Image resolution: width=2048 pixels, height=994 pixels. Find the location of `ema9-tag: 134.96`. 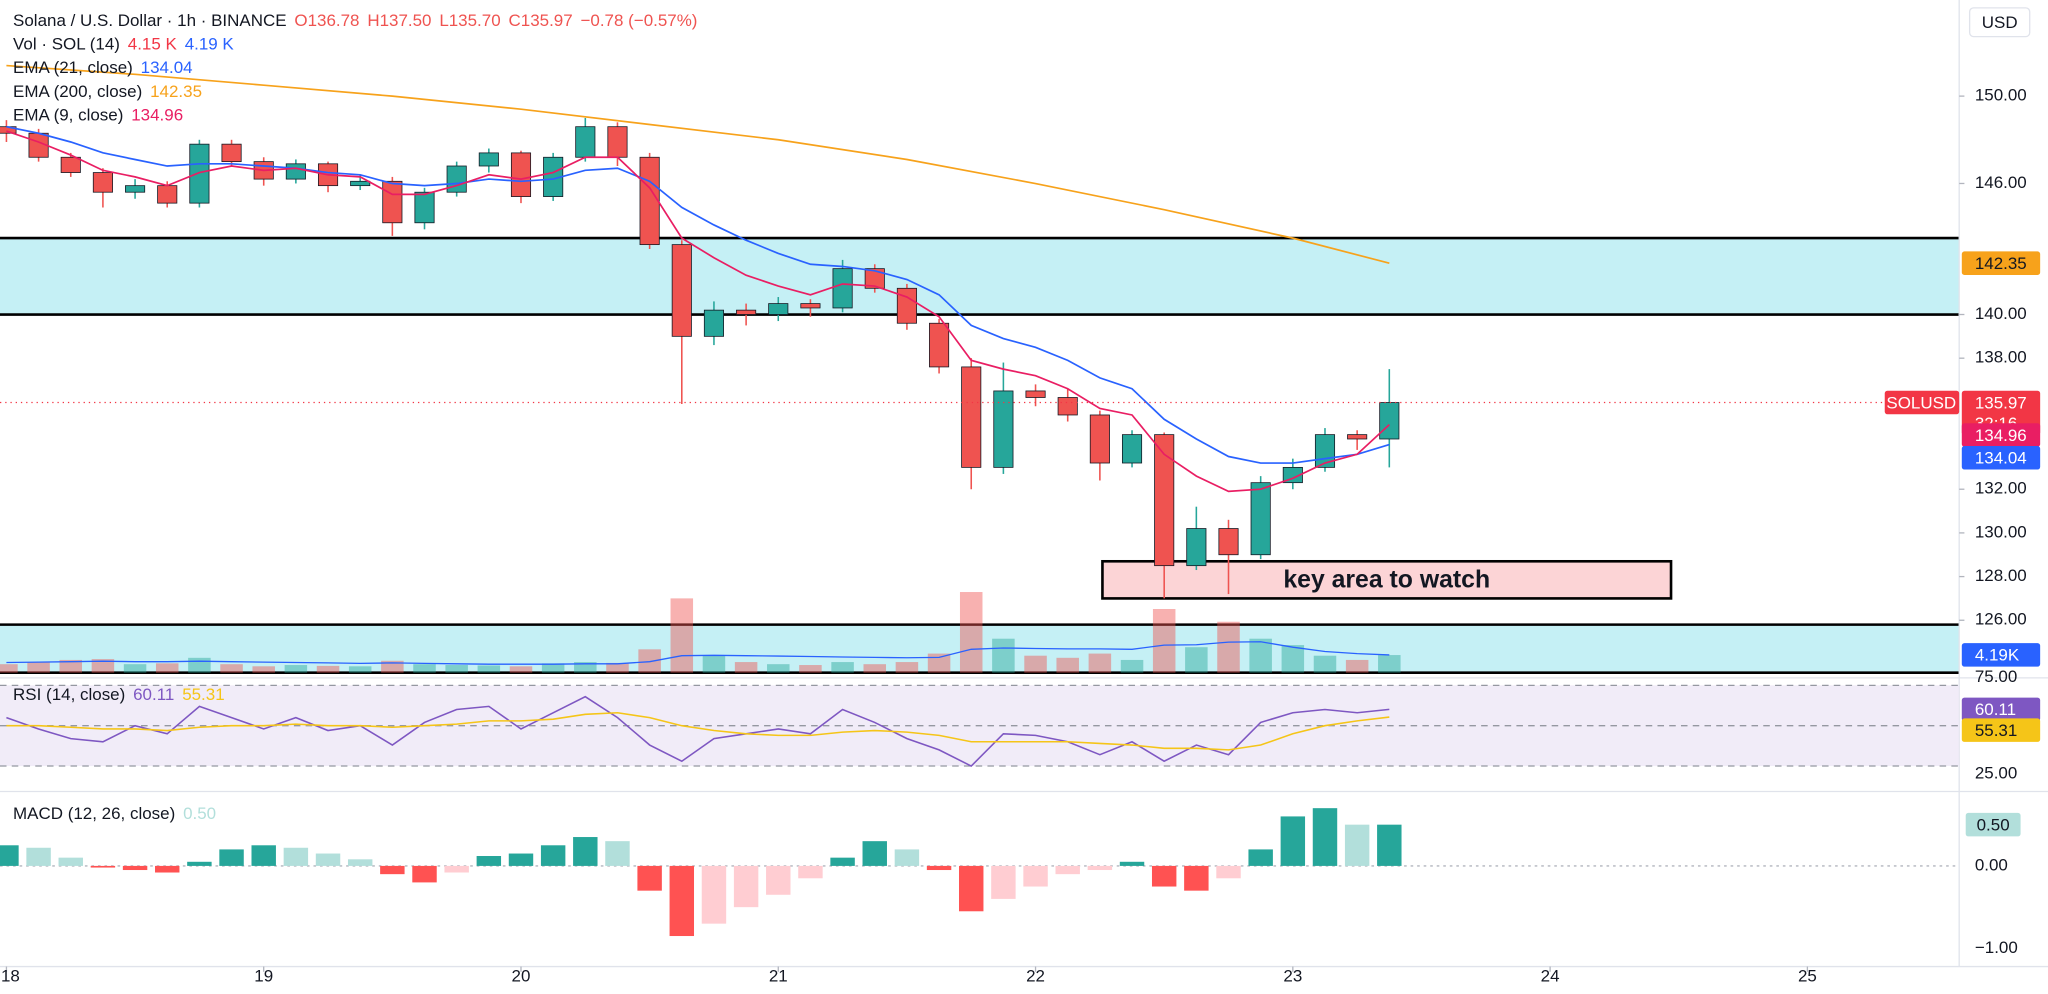

ema9-tag: 134.96 is located at coordinates (2001, 435).